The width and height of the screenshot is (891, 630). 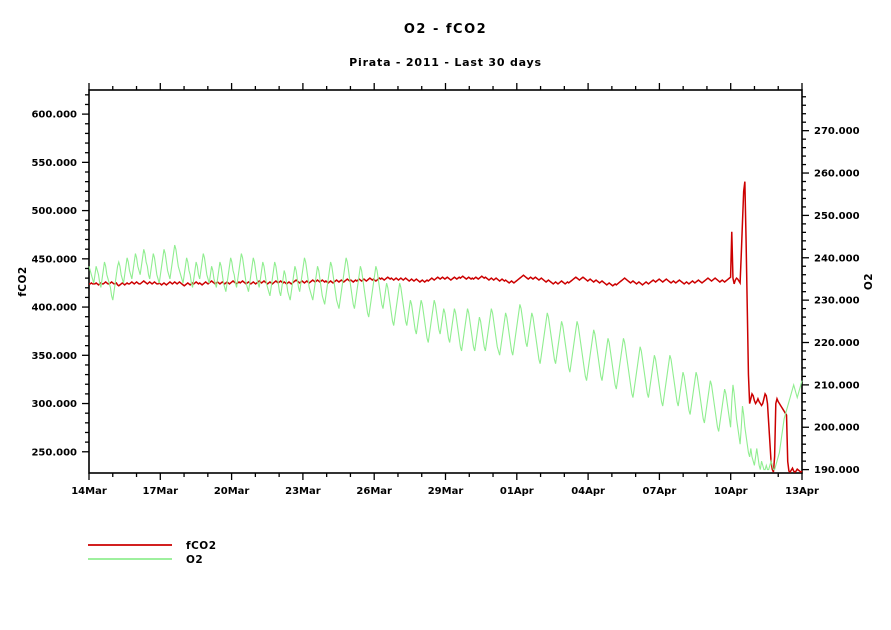 What do you see at coordinates (89, 491) in the screenshot?
I see `x-tick-label: 14Mar` at bounding box center [89, 491].